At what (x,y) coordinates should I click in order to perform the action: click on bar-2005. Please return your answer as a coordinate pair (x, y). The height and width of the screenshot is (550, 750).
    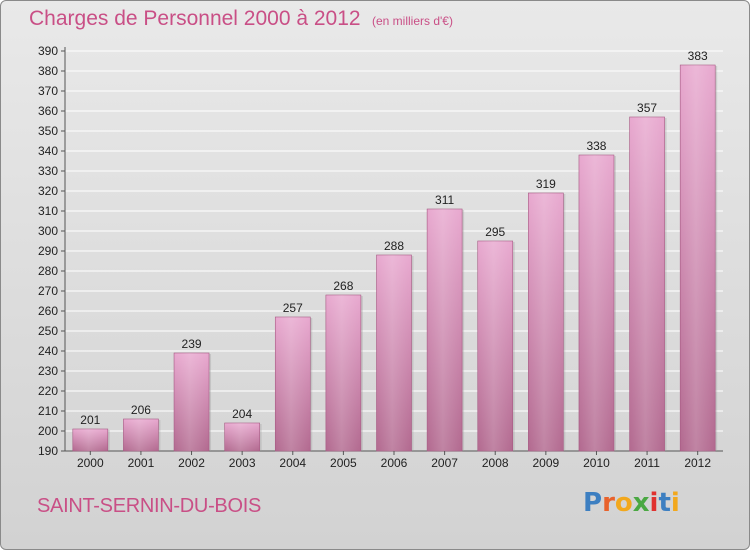
    Looking at the image, I should click on (344, 373).